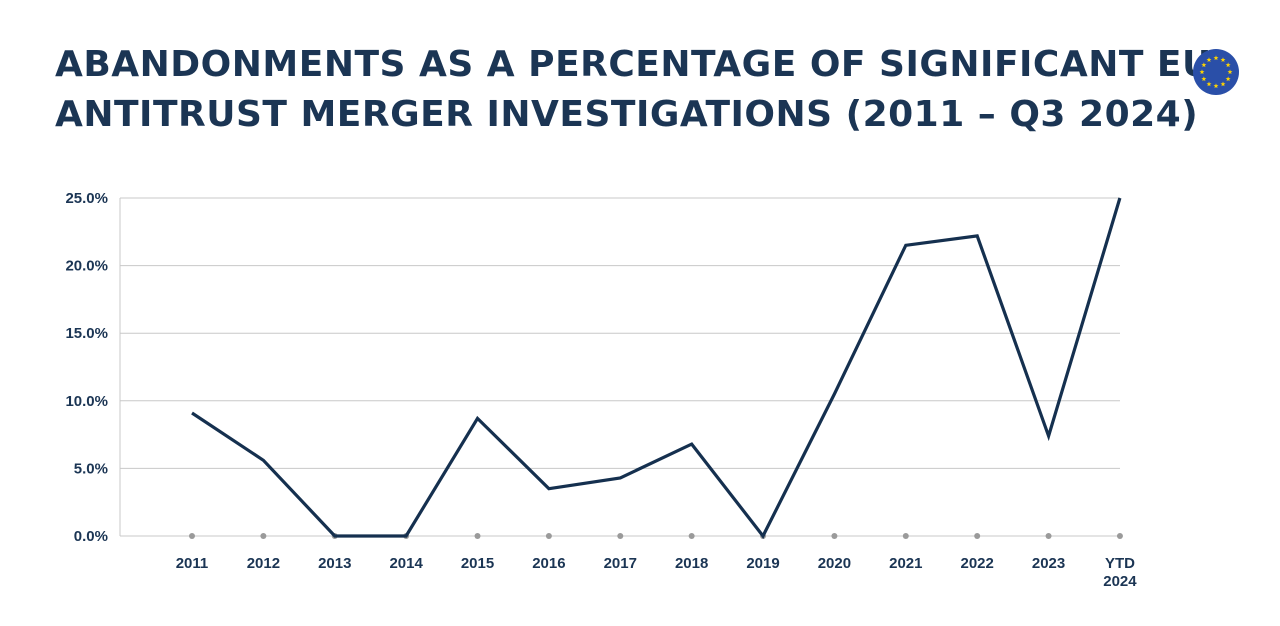 The width and height of the screenshot is (1280, 626). Describe the element at coordinates (1048, 563) in the screenshot. I see `x-tick-label: 2023` at that location.